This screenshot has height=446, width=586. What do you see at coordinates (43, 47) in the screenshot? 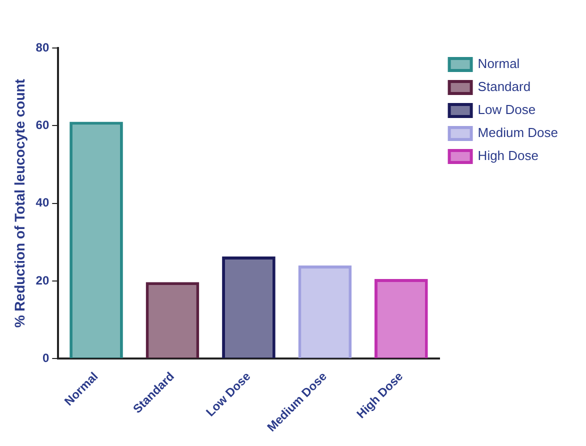
I see `y-tick-label: 80` at bounding box center [43, 47].